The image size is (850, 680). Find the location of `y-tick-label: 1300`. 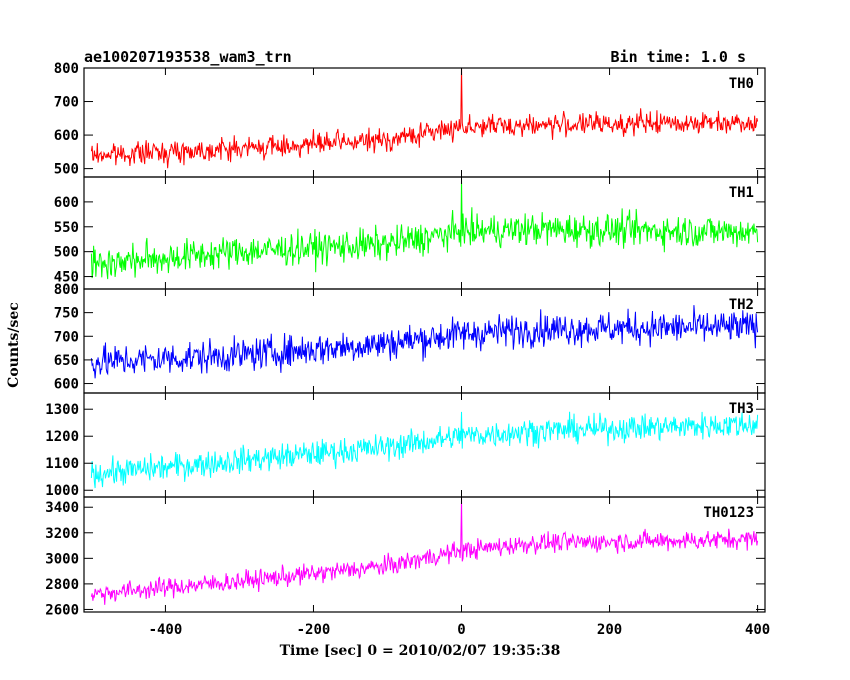

y-tick-label: 1300 is located at coordinates (62, 410).